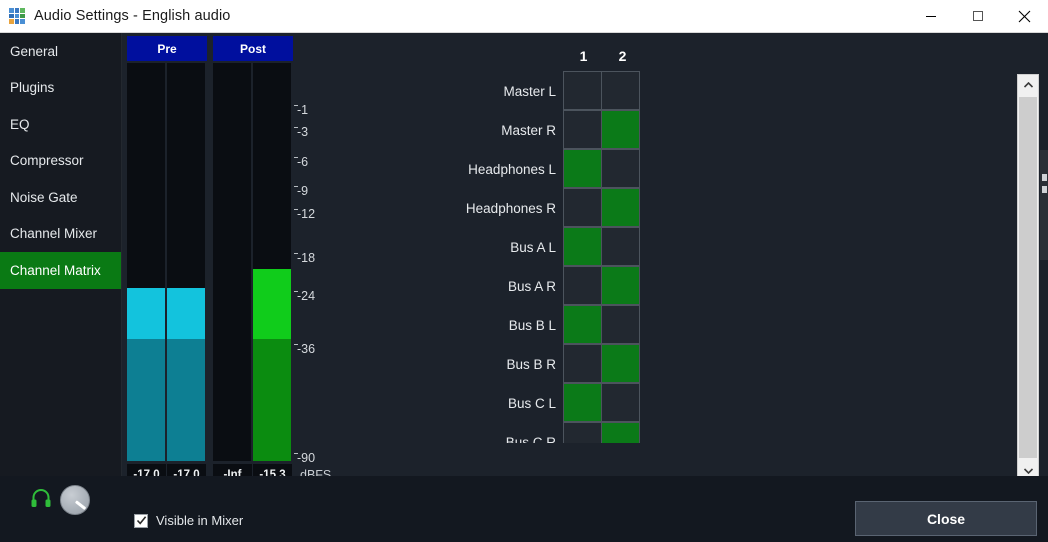 Image resolution: width=1048 pixels, height=542 pixels. I want to click on sidebar-item-label: Channel Matrix, so click(55, 270).